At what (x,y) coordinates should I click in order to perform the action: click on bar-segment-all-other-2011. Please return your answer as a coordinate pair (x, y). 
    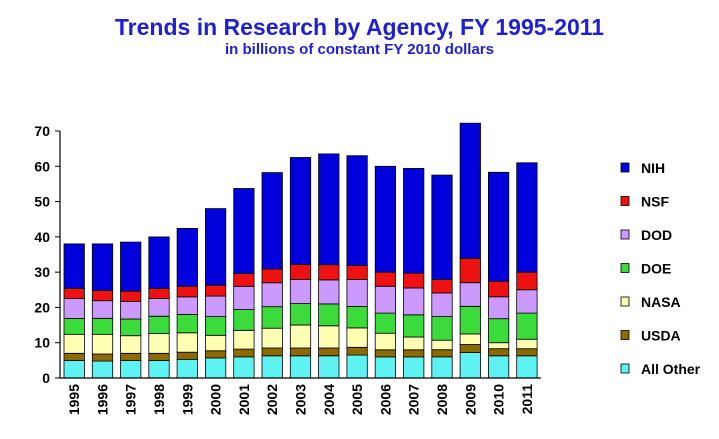
    Looking at the image, I should click on (527, 367).